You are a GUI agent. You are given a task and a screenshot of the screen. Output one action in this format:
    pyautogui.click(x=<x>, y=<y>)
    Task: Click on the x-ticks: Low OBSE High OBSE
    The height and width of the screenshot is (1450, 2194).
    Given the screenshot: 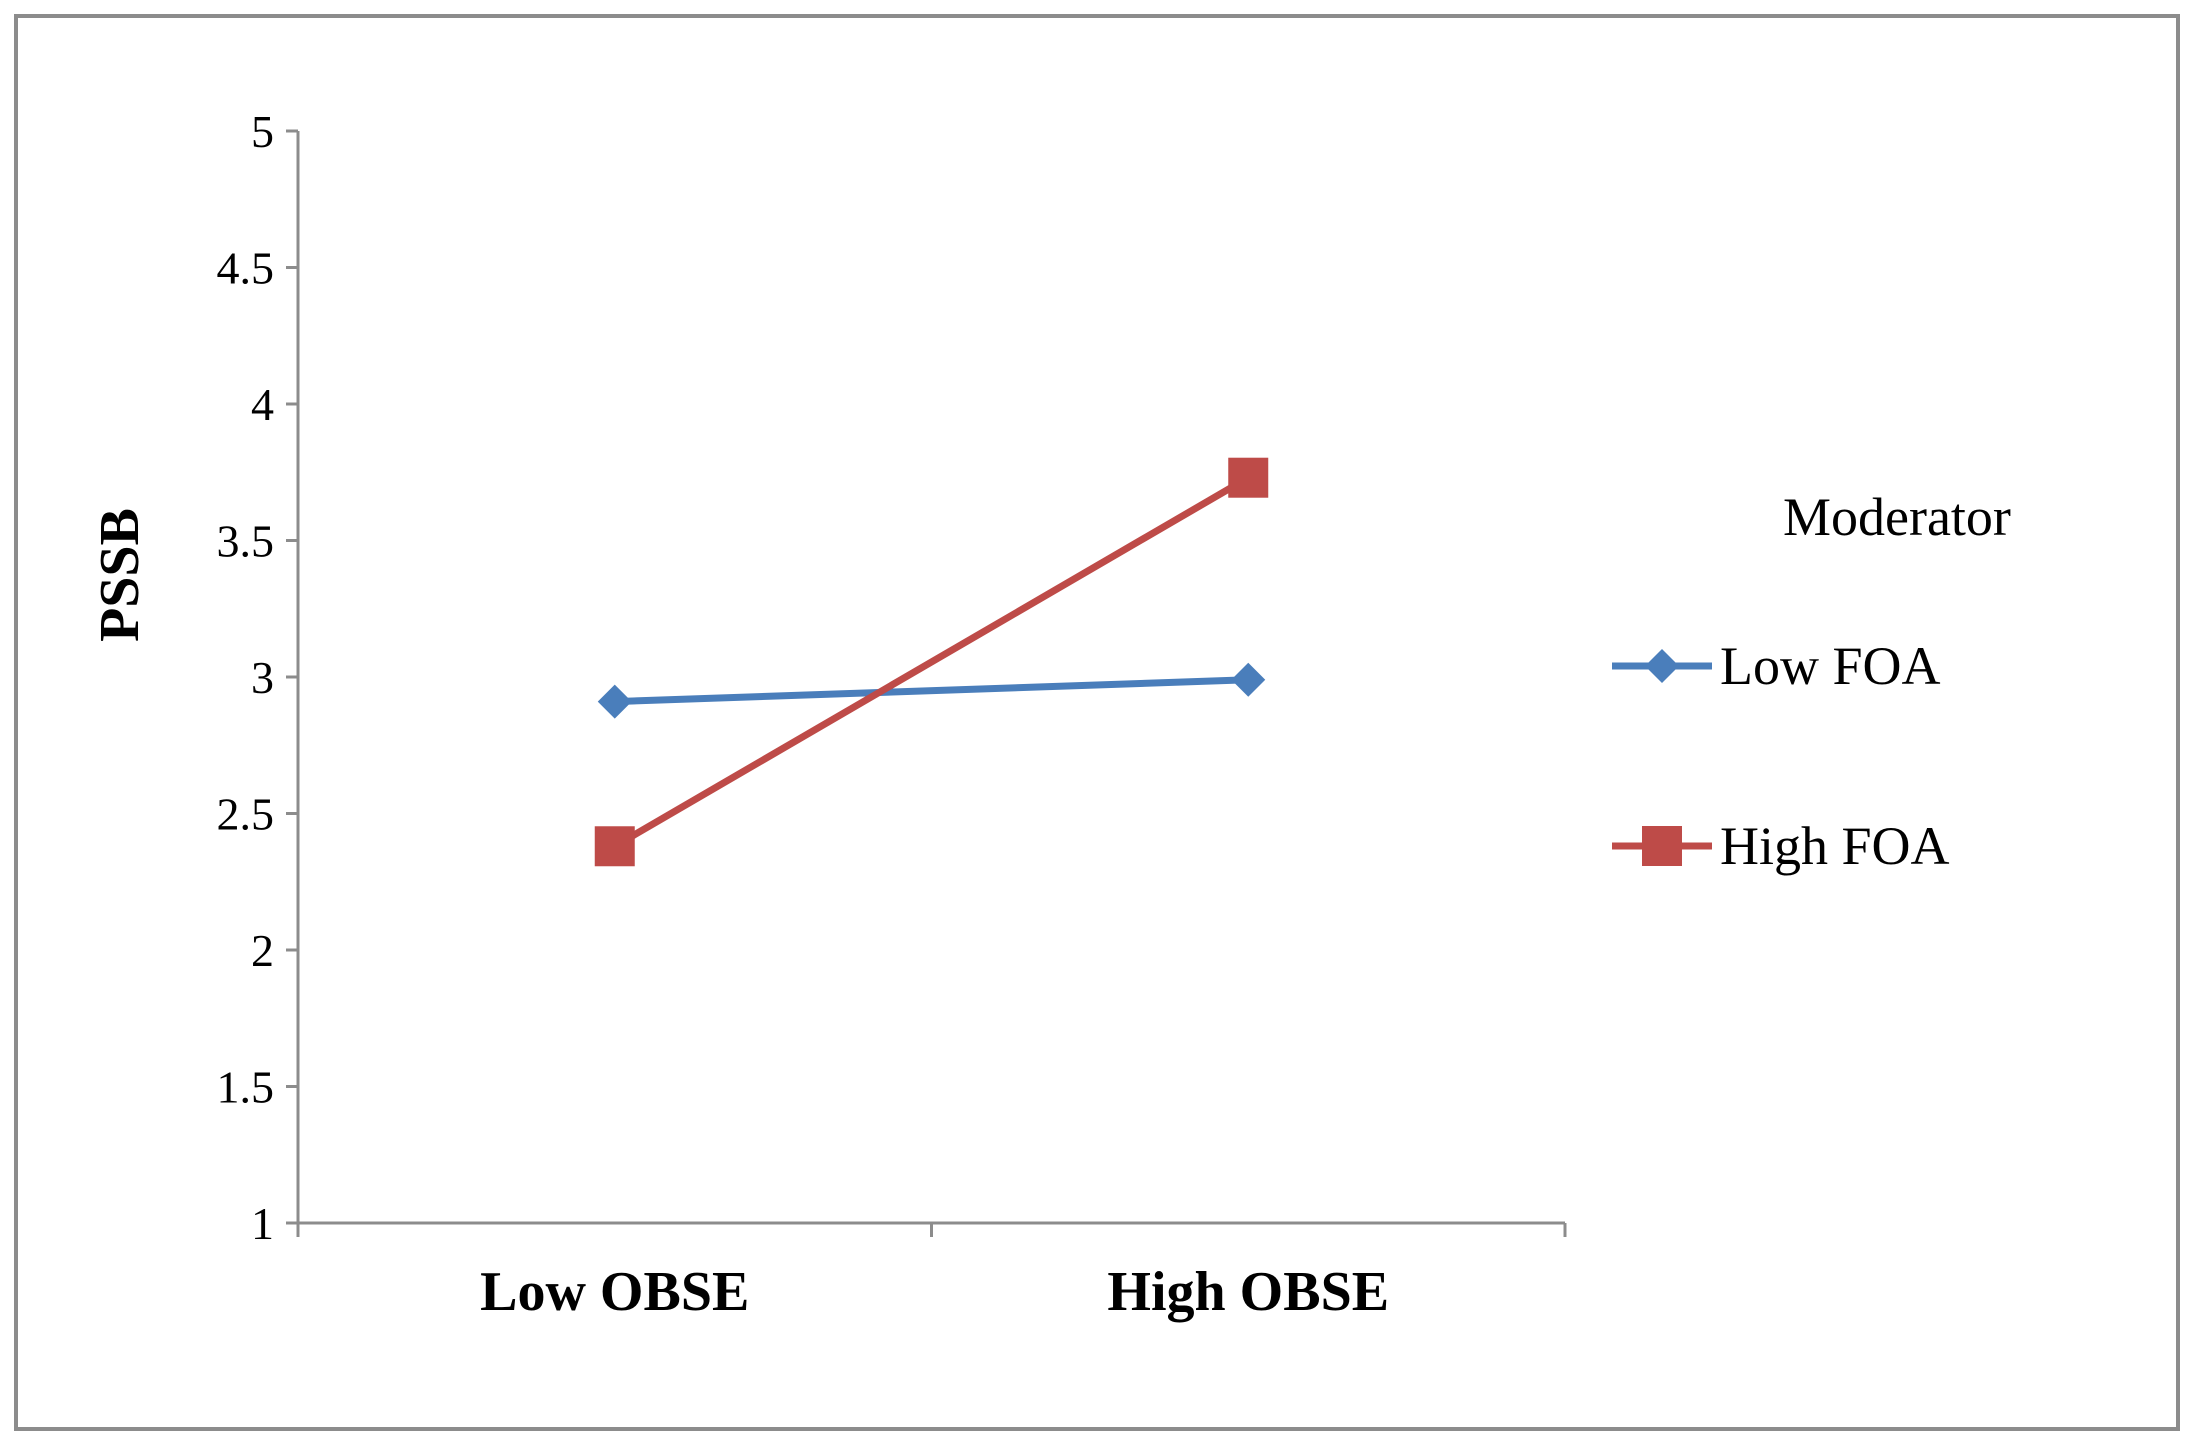 What is the action you would take?
    pyautogui.click(x=931, y=1273)
    